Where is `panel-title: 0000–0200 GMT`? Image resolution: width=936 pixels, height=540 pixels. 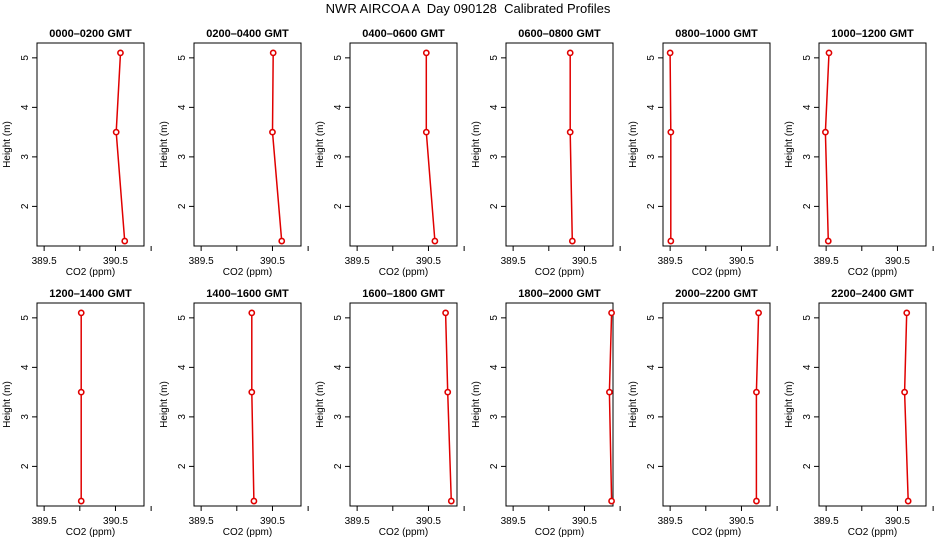
panel-title: 0000–0200 GMT is located at coordinates (90, 34).